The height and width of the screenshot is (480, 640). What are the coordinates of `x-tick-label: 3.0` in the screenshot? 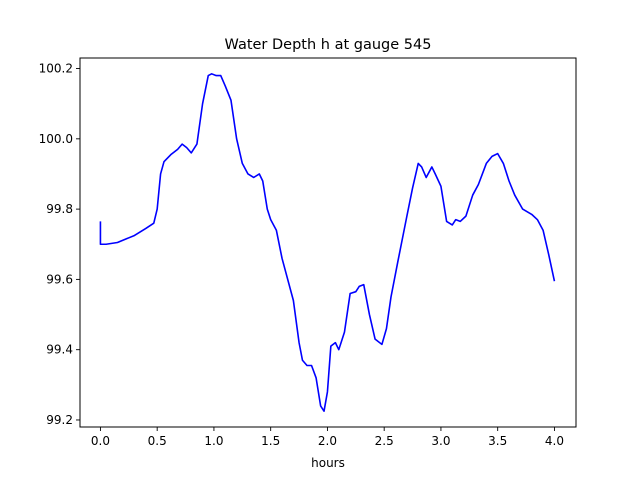 It's located at (440, 441).